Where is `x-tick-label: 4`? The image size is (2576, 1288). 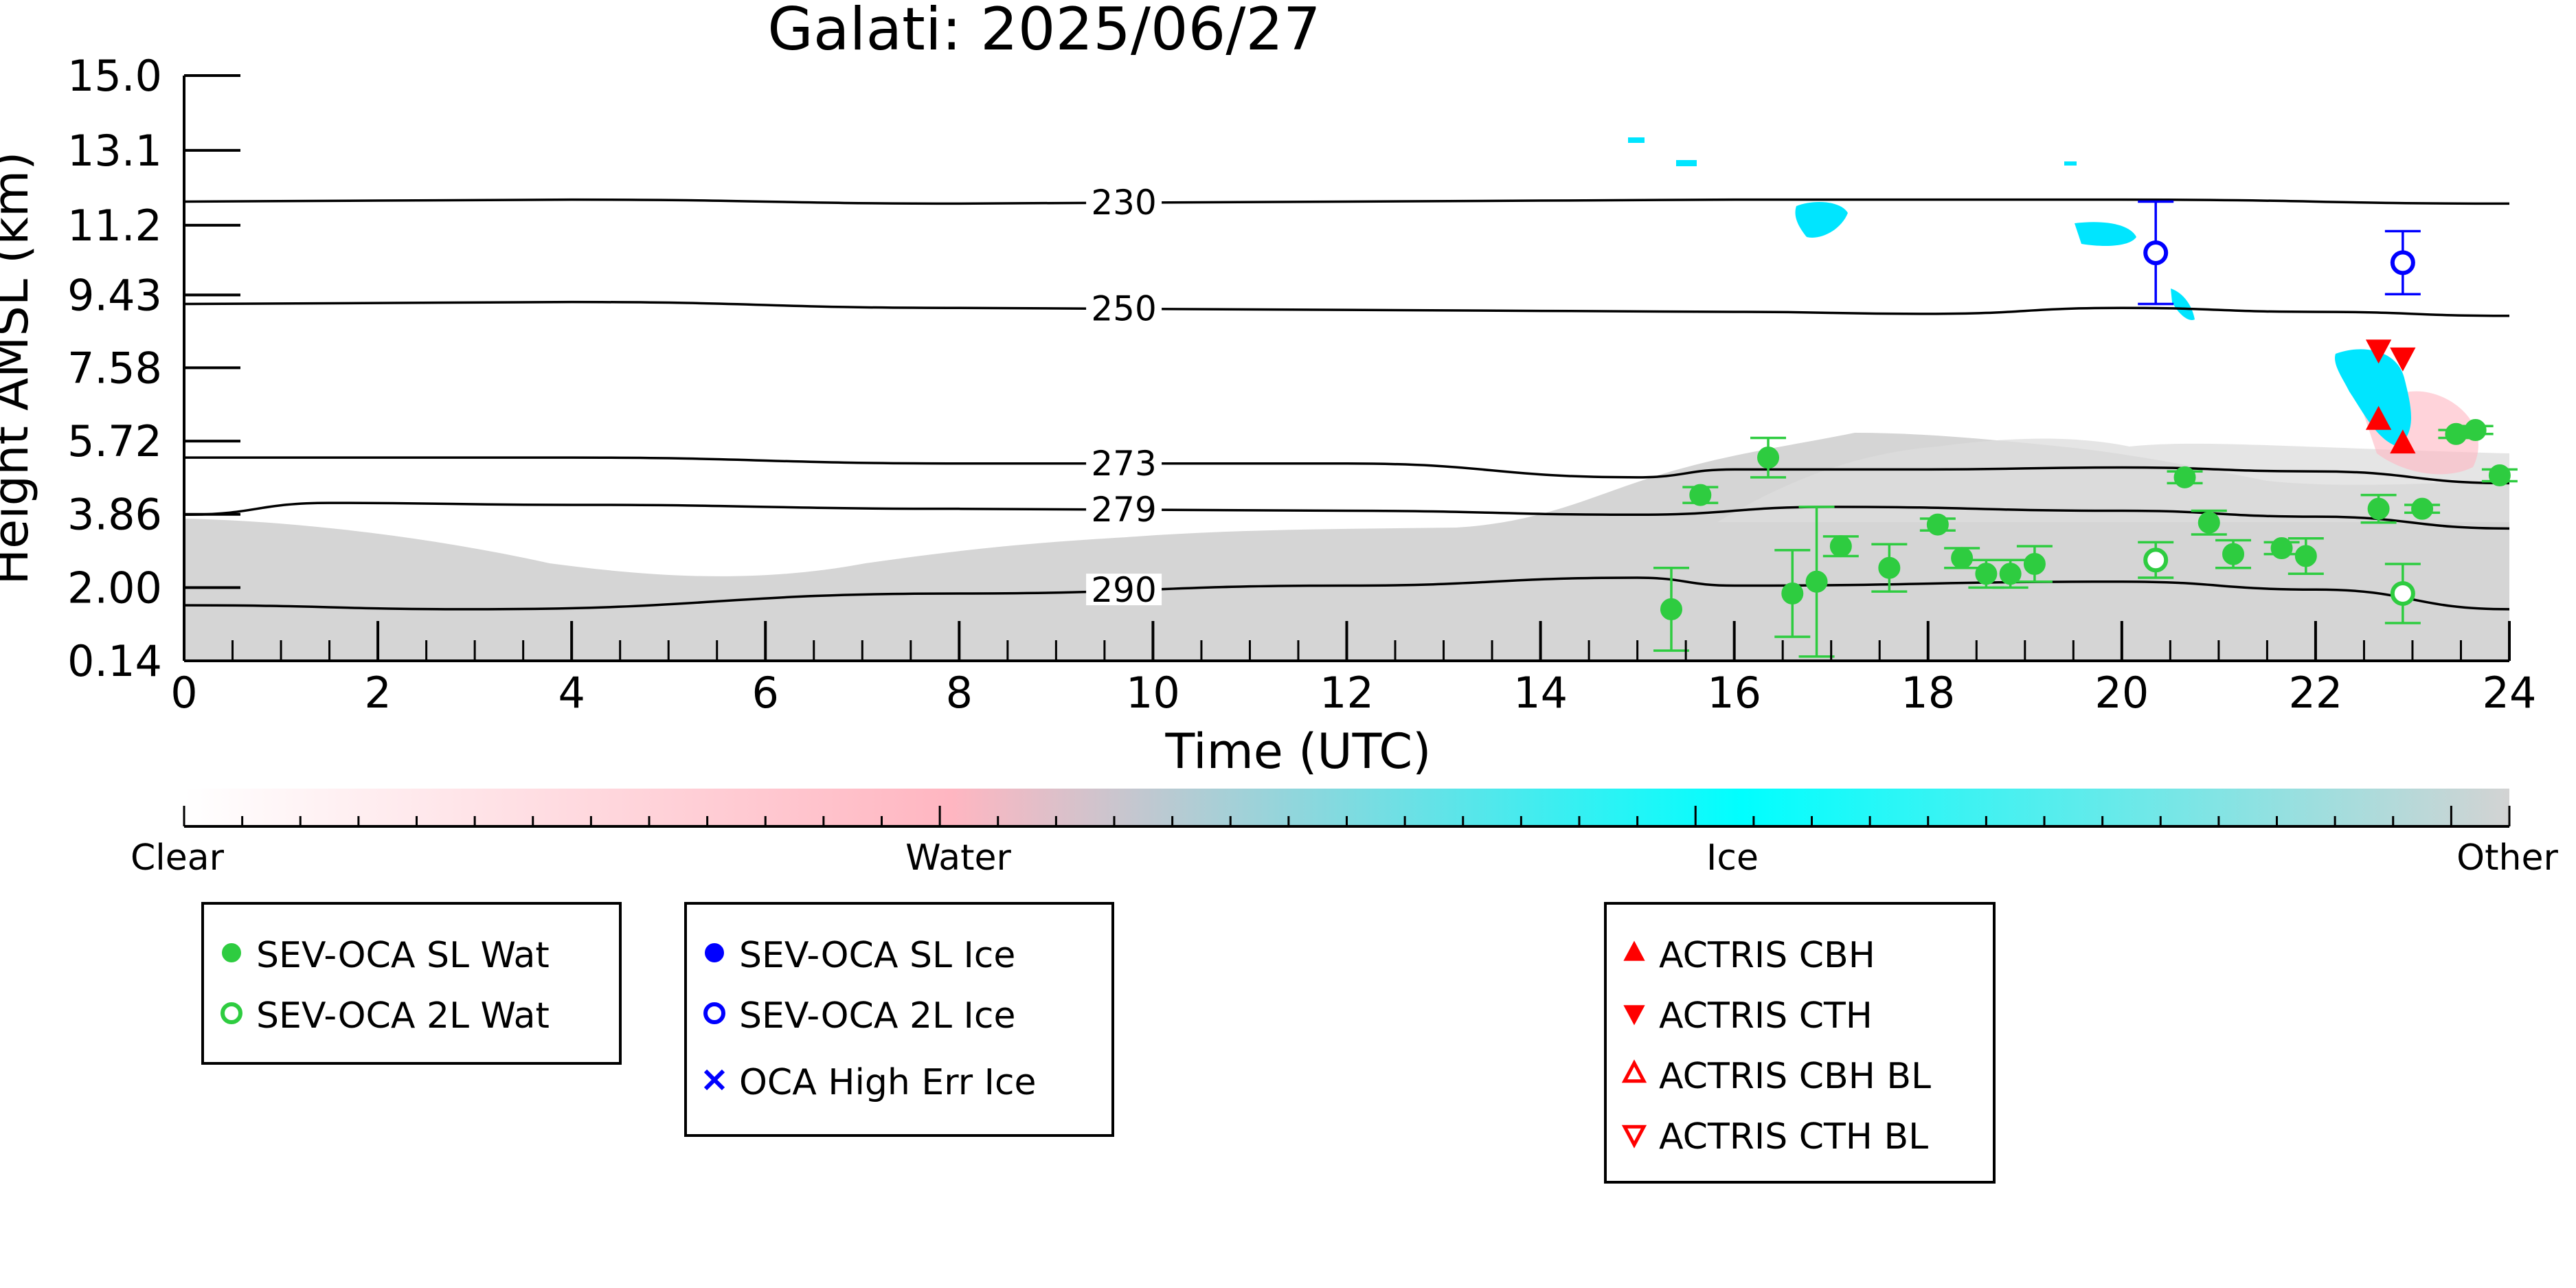
x-tick-label: 4 is located at coordinates (571, 693).